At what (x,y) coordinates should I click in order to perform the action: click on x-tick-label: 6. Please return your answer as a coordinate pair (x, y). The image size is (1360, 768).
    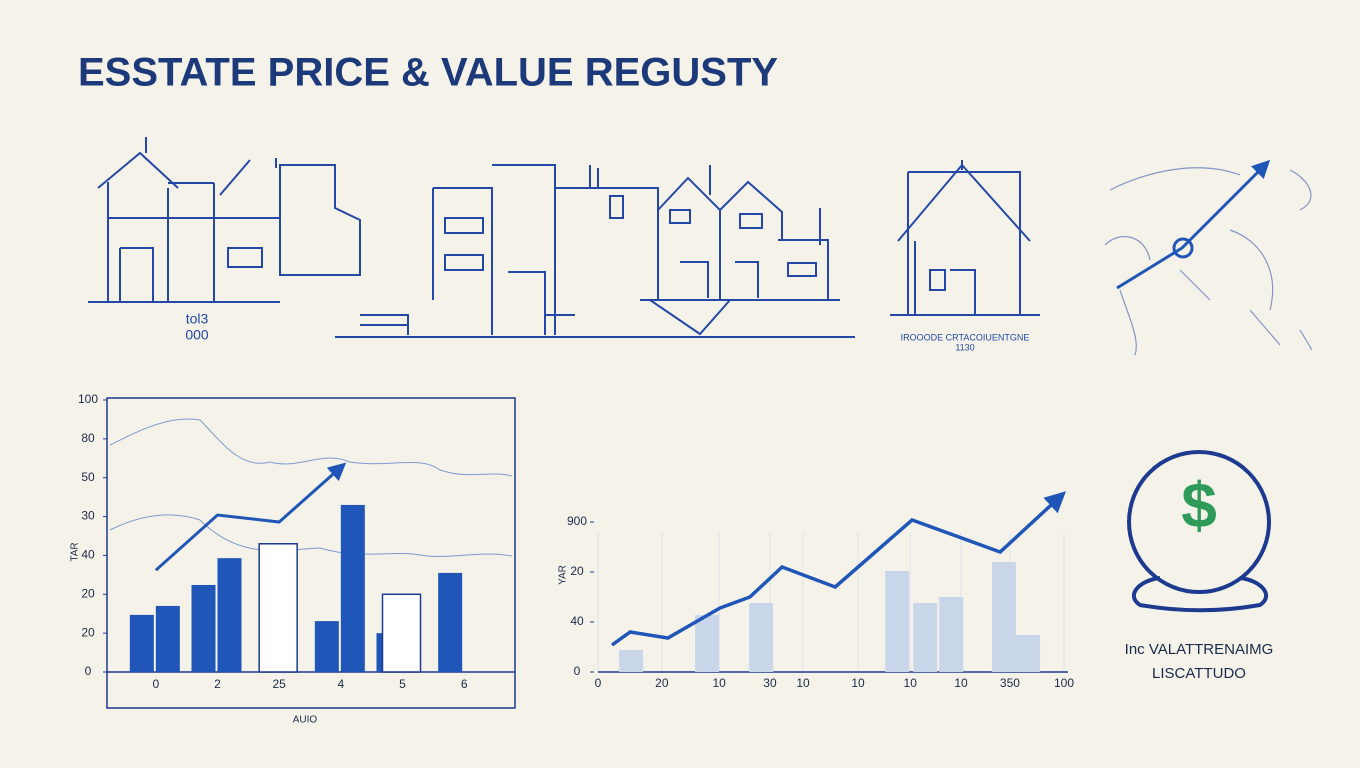
    Looking at the image, I should click on (464, 684).